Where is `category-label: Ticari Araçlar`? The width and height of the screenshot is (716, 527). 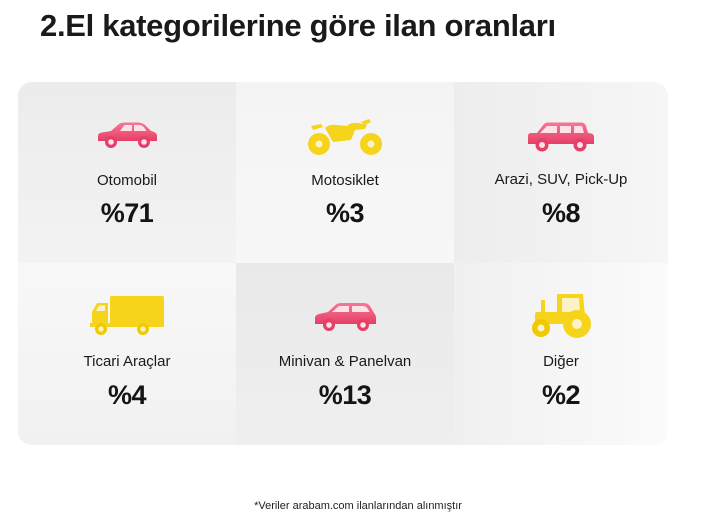 category-label: Ticari Araçlar is located at coordinates (127, 361).